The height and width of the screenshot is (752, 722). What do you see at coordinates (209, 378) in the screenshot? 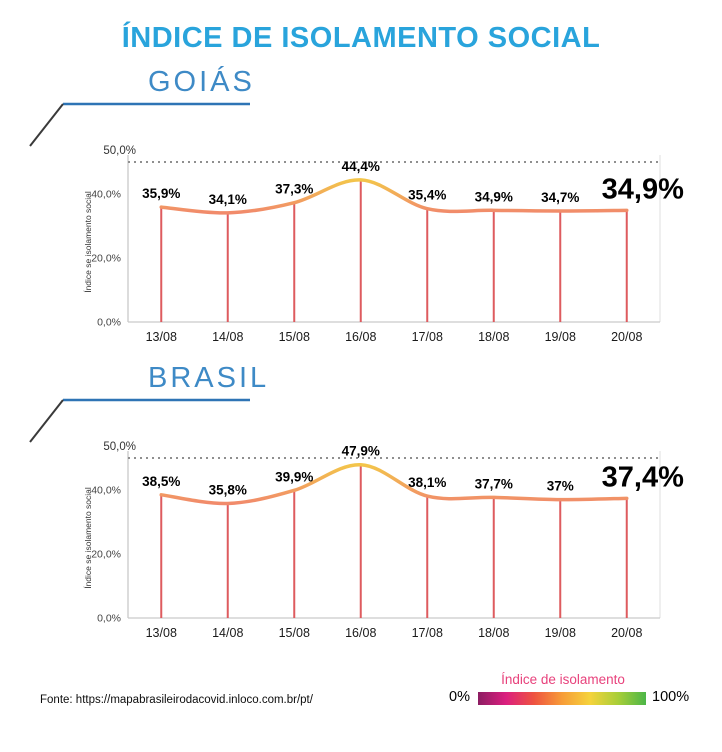
I see `section-heading-brasil: BRASIL` at bounding box center [209, 378].